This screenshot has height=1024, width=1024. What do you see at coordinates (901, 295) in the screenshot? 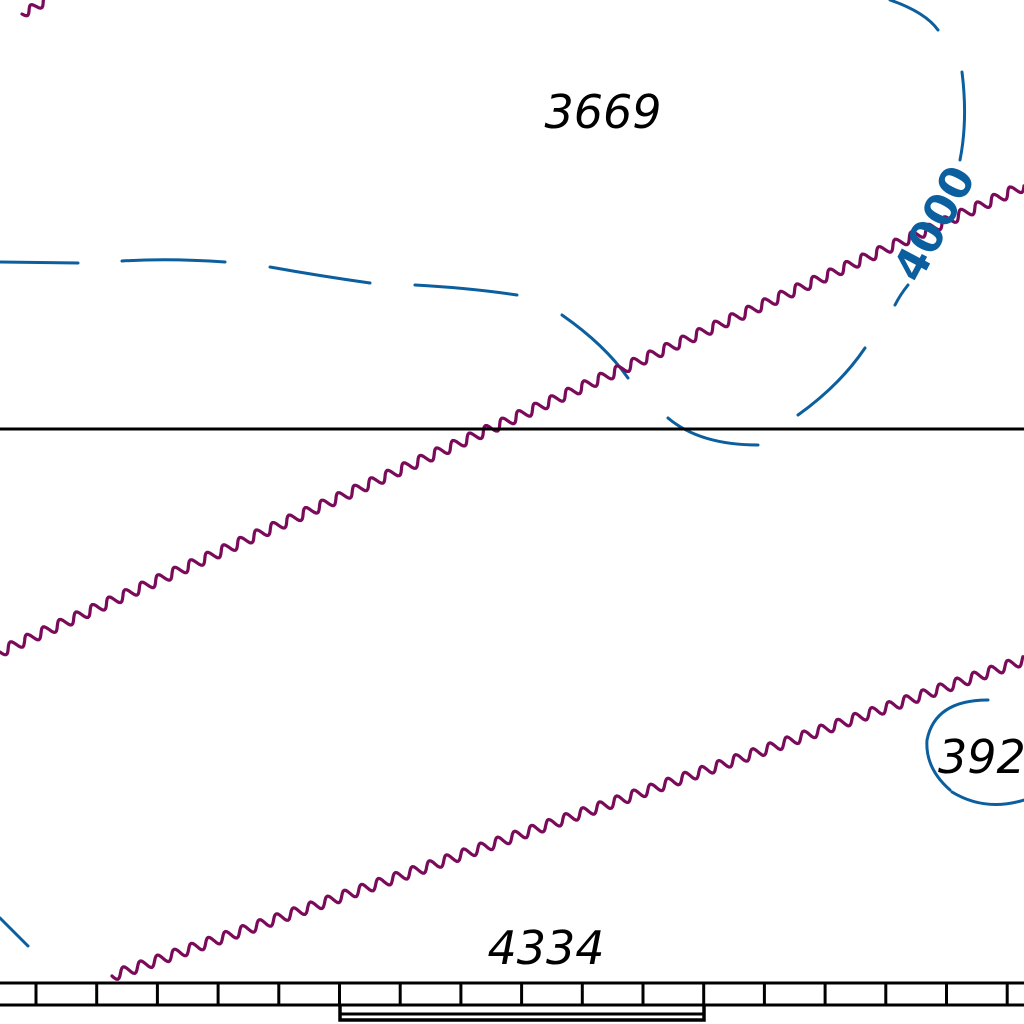
I see `contour-line-4000-lower` at bounding box center [901, 295].